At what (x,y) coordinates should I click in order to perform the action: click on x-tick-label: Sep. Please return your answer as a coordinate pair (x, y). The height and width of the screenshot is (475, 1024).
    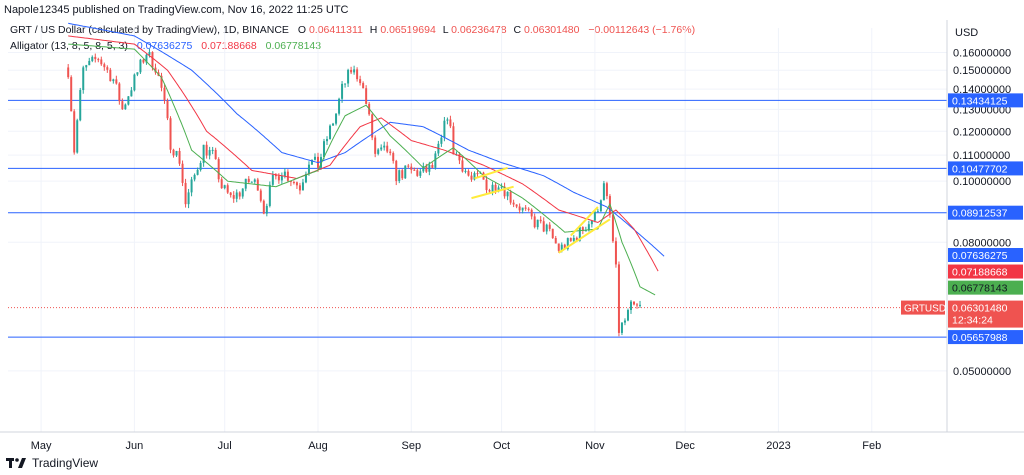
    Looking at the image, I should click on (411, 446).